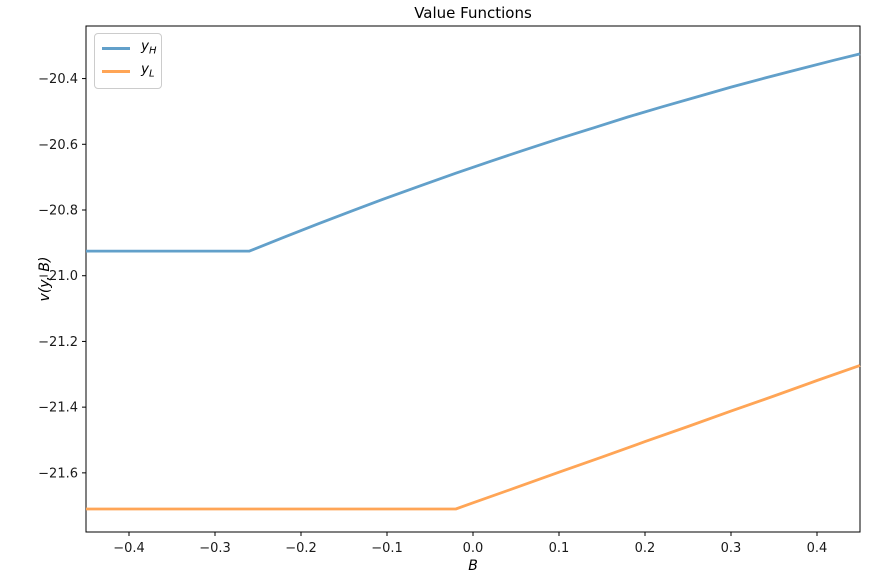 Image resolution: width=870 pixels, height=584 pixels. Describe the element at coordinates (148, 70) in the screenshot. I see `legend-label: yL` at that location.